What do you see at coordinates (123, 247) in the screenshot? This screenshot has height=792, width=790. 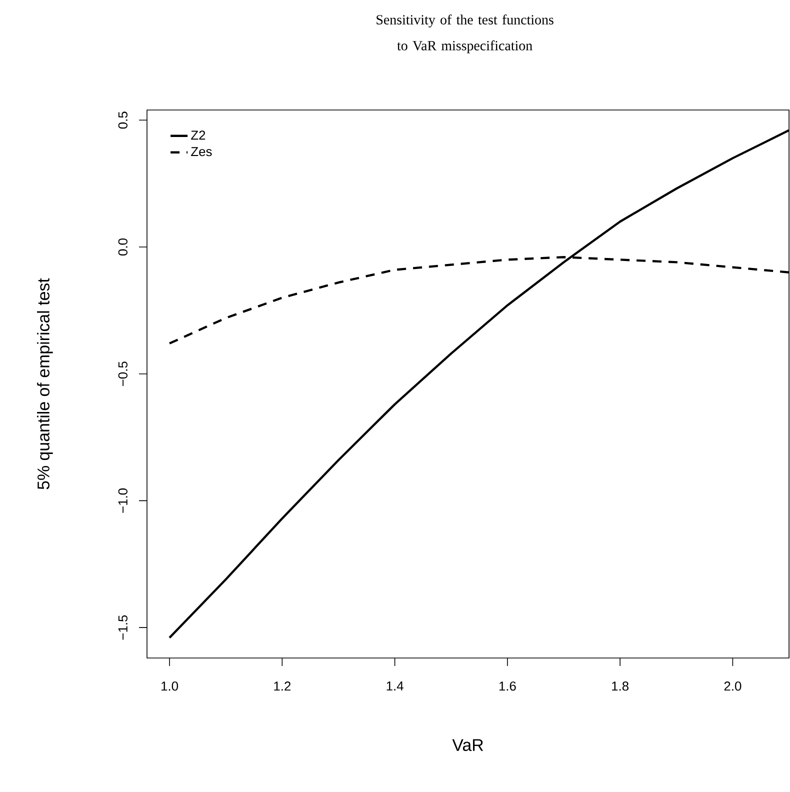 I see `y-tick-label: 0.0` at bounding box center [123, 247].